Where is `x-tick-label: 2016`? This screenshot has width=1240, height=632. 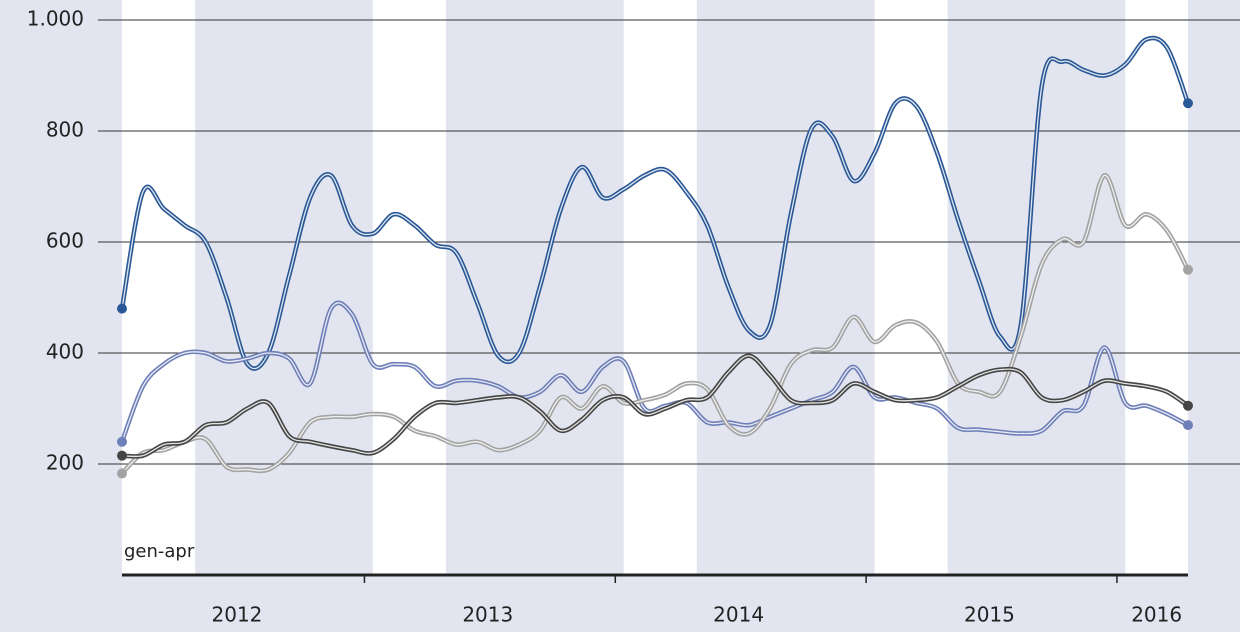 x-tick-label: 2016 is located at coordinates (1156, 615).